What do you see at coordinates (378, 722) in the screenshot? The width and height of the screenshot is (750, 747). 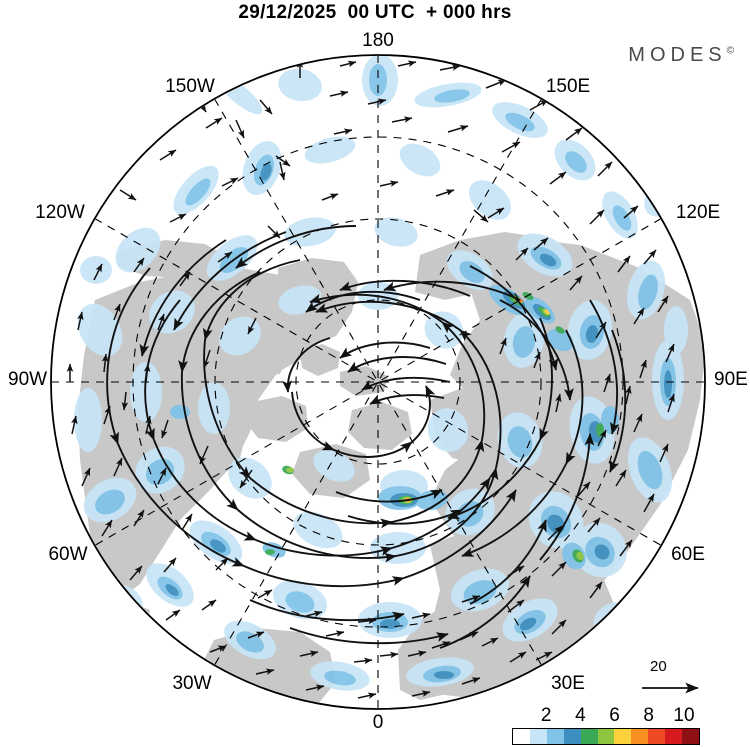 I see `lon-label-0: 0` at bounding box center [378, 722].